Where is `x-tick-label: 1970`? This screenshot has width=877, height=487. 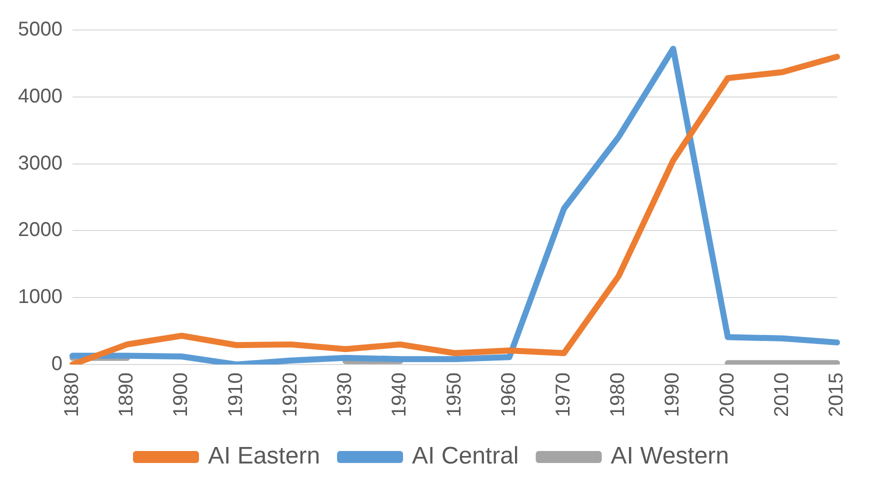
x-tick-label: 1970 is located at coordinates (563, 395).